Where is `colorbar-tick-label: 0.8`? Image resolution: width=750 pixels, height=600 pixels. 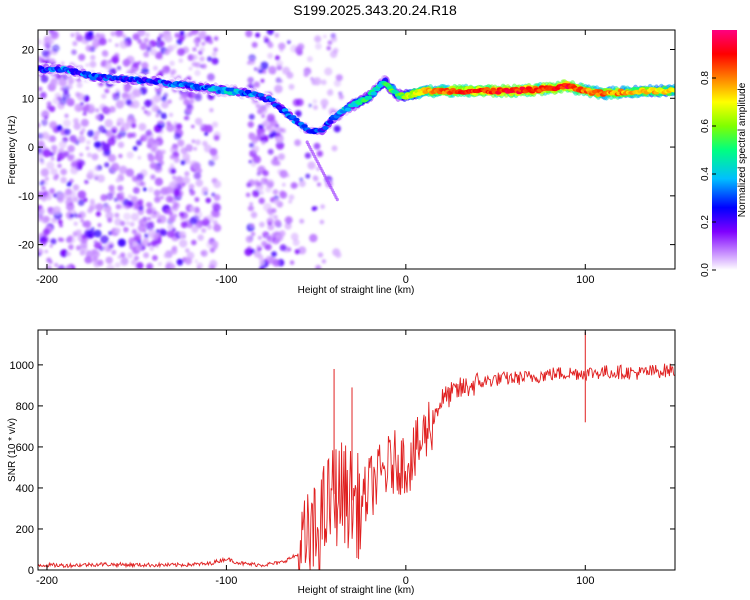 colorbar-tick-label: 0.8 is located at coordinates (705, 78).